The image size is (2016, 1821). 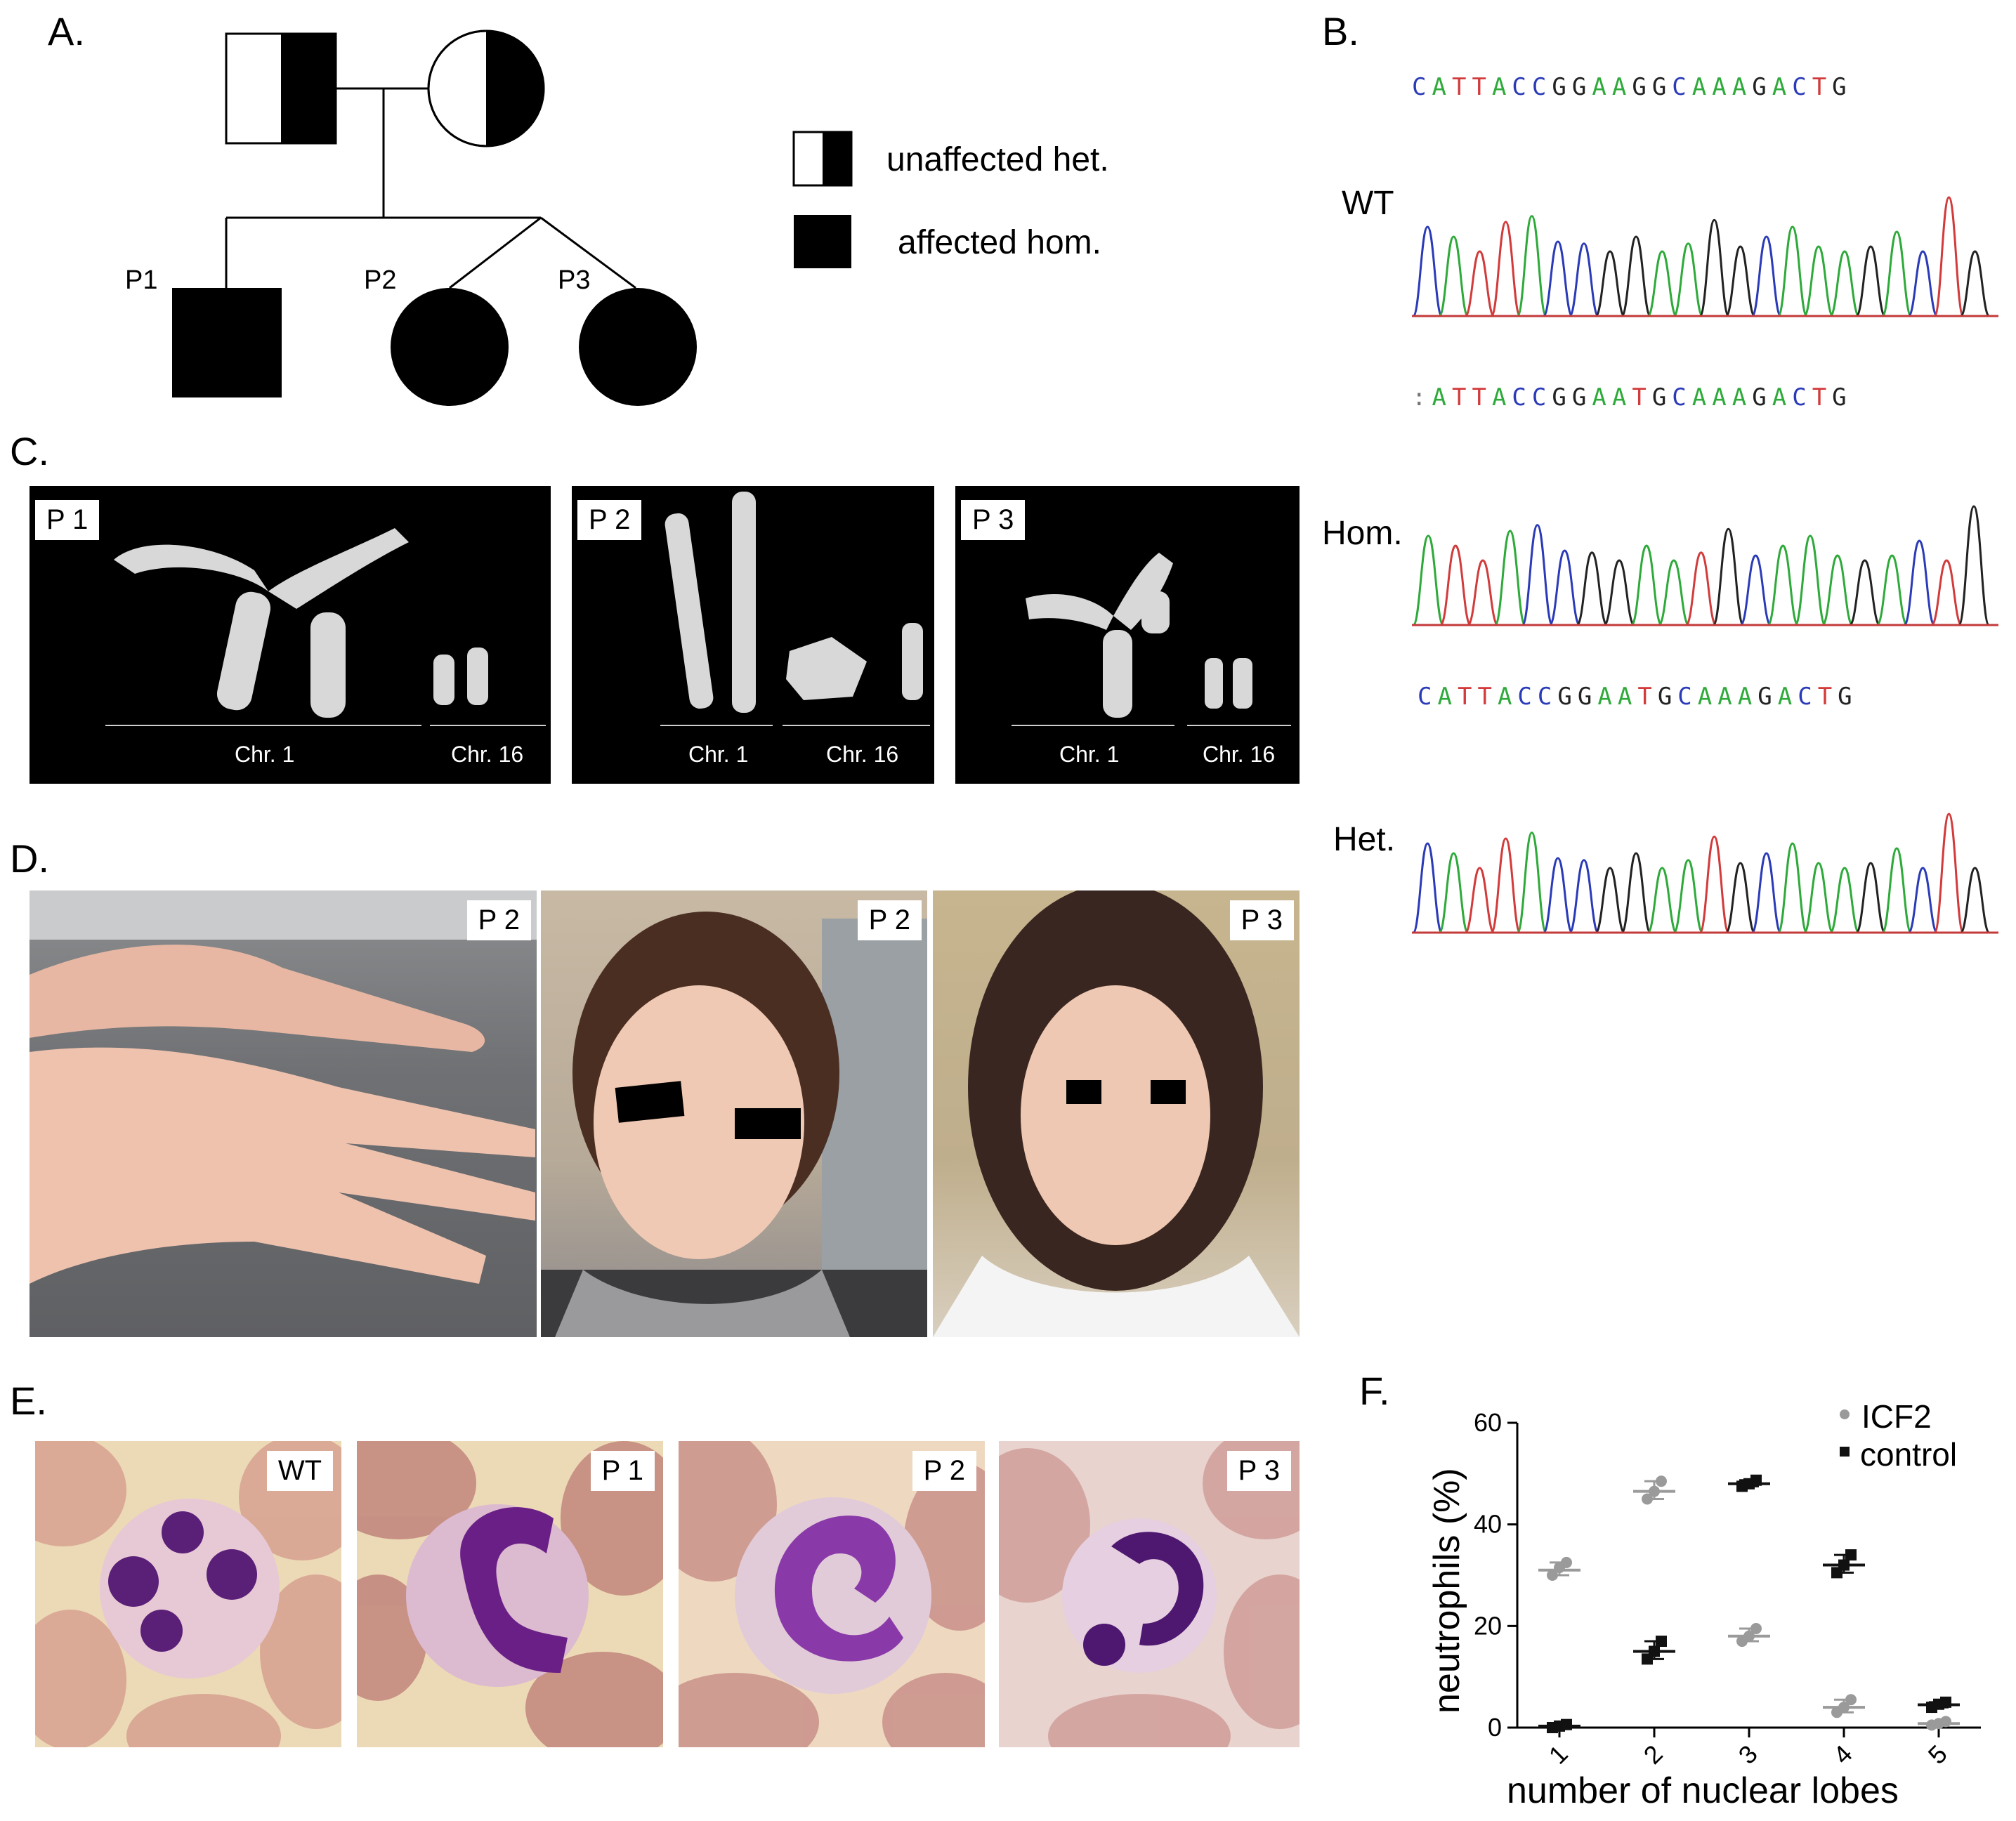 I want to click on karyotype-tile-p1: P 1 Chr. 1 Chr. 16, so click(x=290, y=635).